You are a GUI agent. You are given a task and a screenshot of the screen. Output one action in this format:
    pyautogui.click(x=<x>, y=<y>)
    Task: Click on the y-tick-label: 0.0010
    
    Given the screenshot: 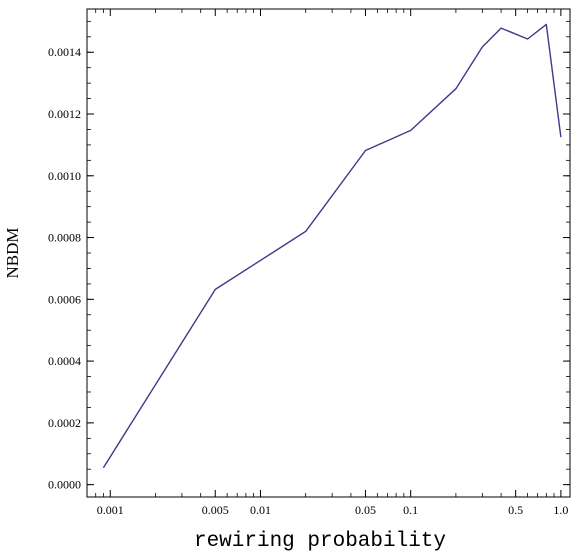 What is the action you would take?
    pyautogui.click(x=64, y=176)
    